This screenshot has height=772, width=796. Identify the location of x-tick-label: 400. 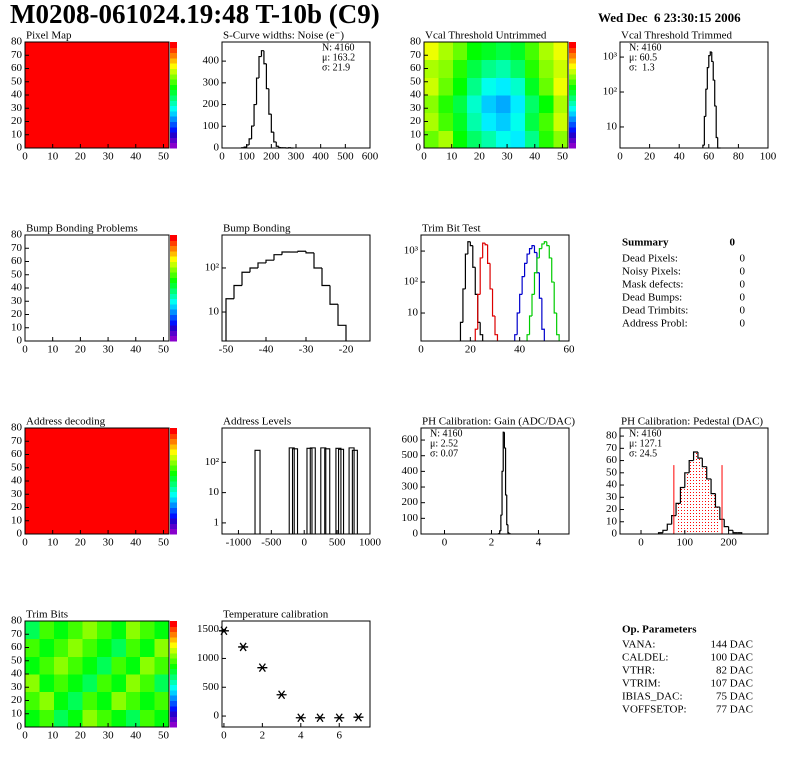
(320, 157).